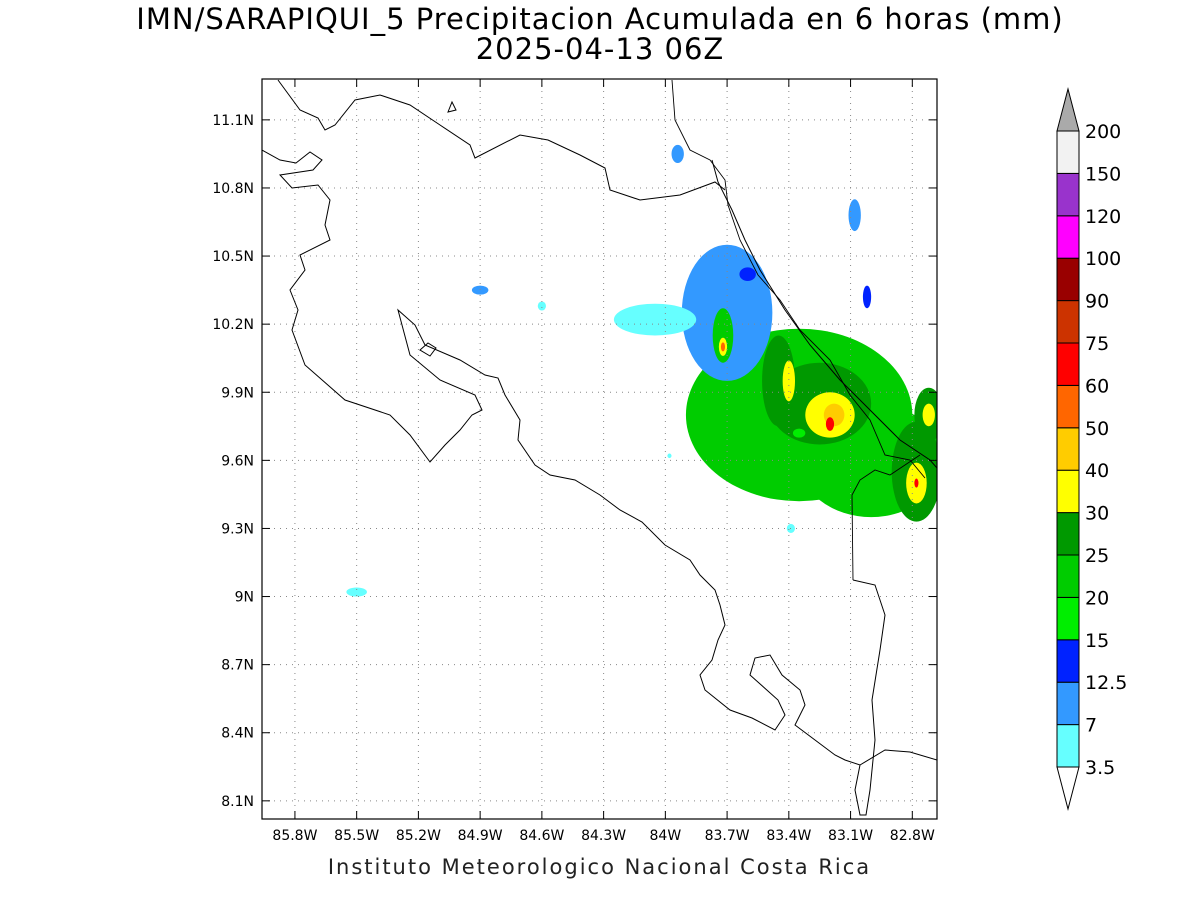  Describe the element at coordinates (480, 836) in the screenshot. I see `lon-tick-label: 84.9W` at that location.